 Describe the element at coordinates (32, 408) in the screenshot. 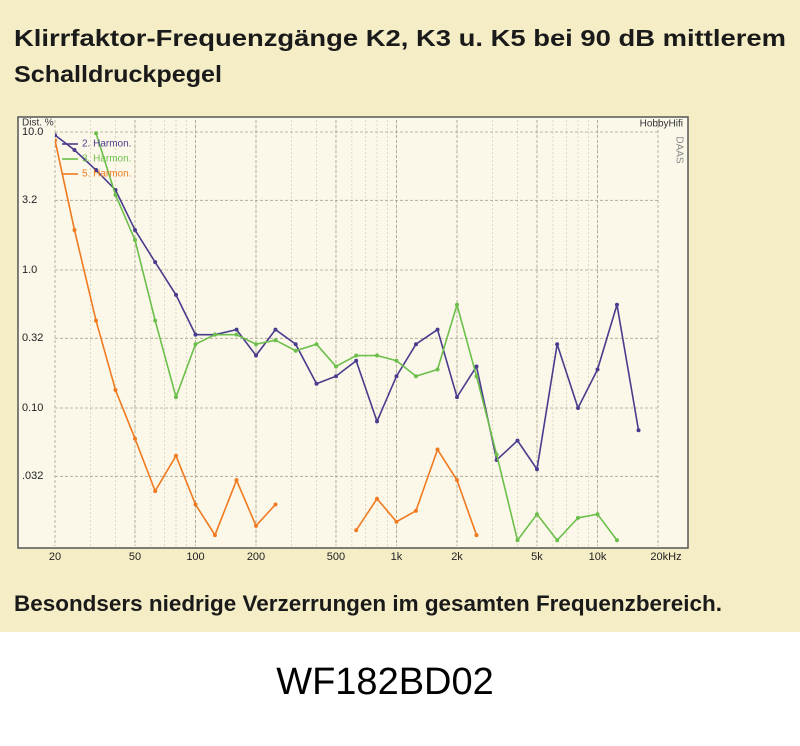

I see `y-tick-label: 0.10` at that location.